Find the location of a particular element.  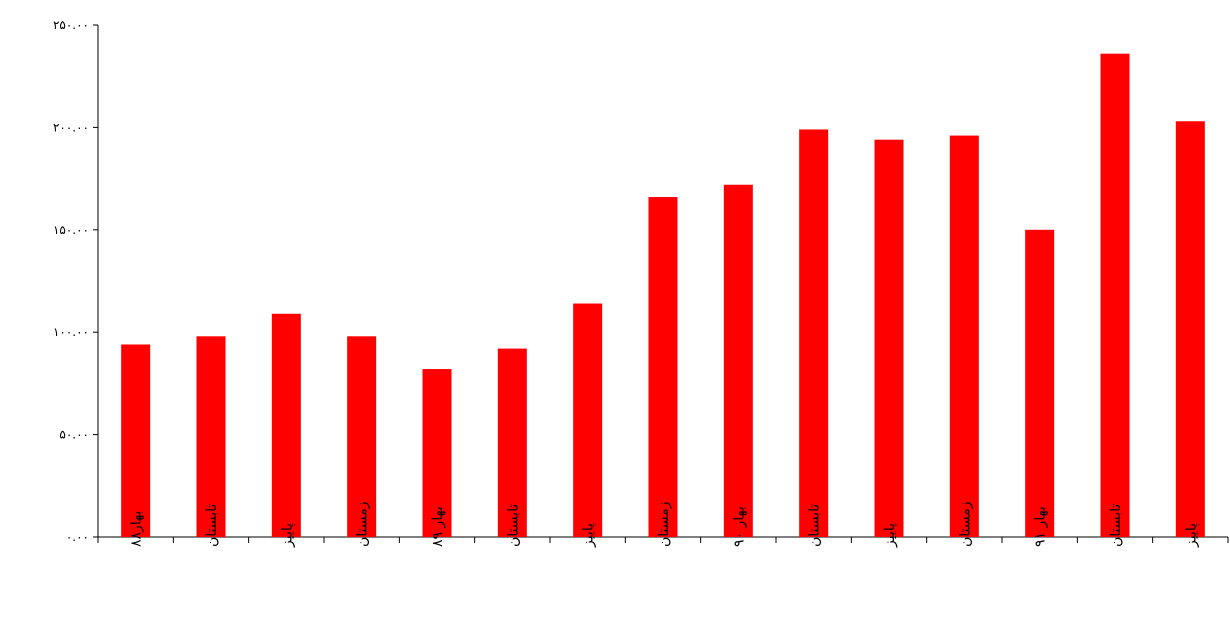

x-category-label: بهار ۹۰ is located at coordinates (739, 526).